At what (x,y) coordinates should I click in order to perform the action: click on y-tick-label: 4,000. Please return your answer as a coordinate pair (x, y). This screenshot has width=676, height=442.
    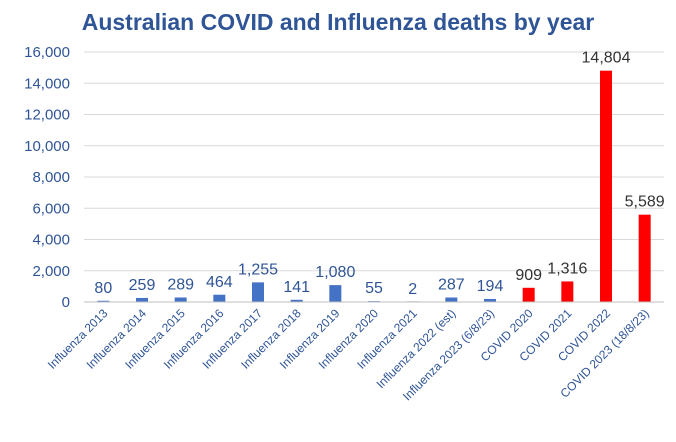
    Looking at the image, I should click on (51, 240).